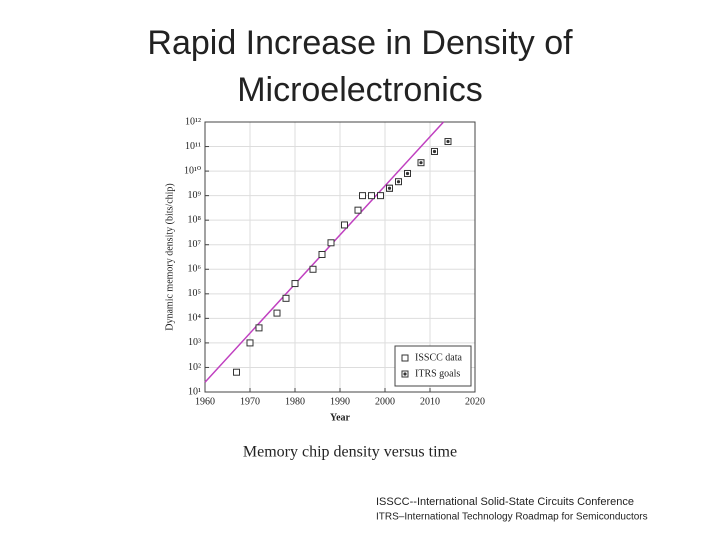 This screenshot has height=540, width=720. I want to click on y-tick-label: 10², so click(194, 367).